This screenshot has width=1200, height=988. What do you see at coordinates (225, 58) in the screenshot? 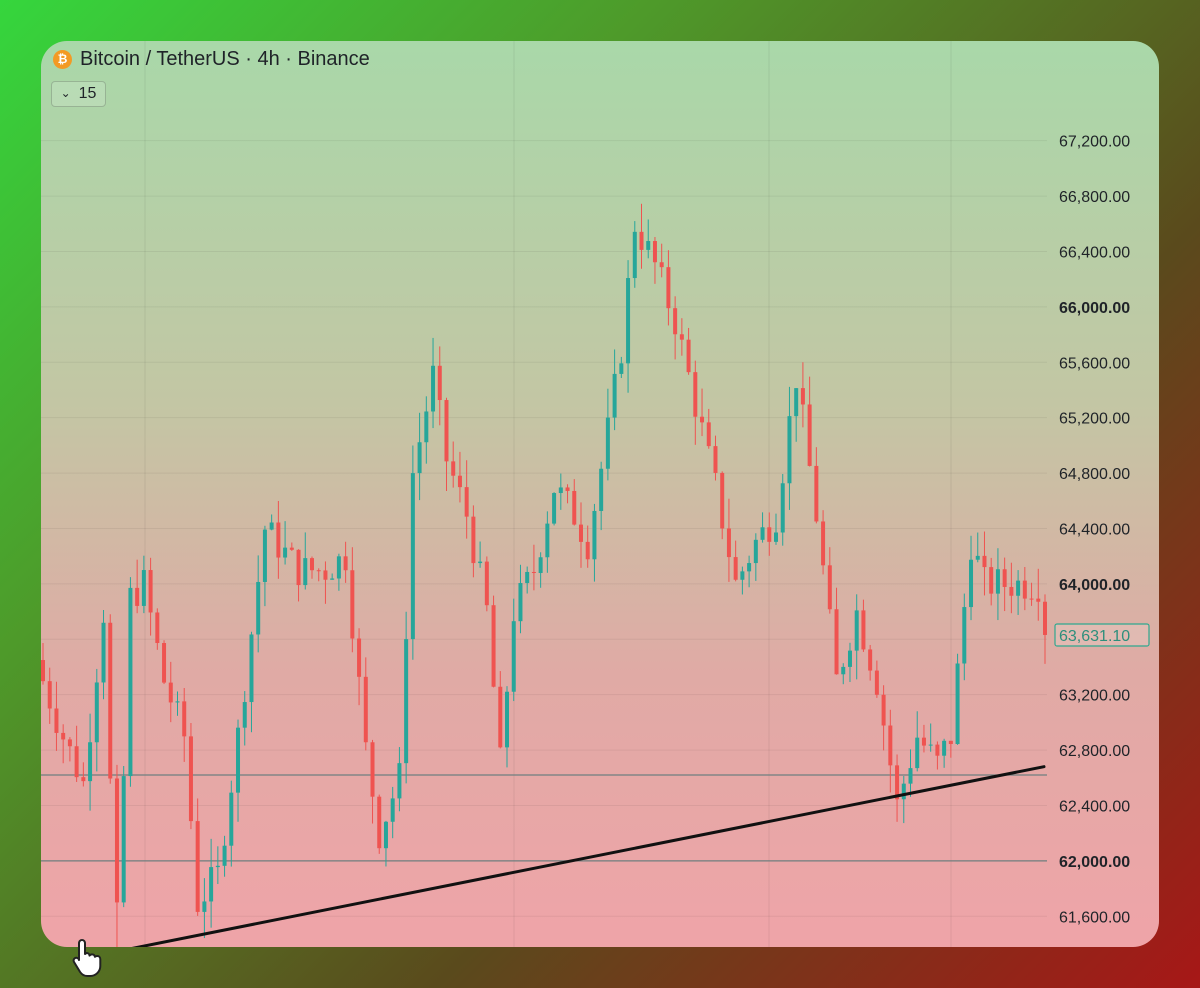
I see `symbol-title: Bitcoin / TetherUS · 4h · Binance` at bounding box center [225, 58].